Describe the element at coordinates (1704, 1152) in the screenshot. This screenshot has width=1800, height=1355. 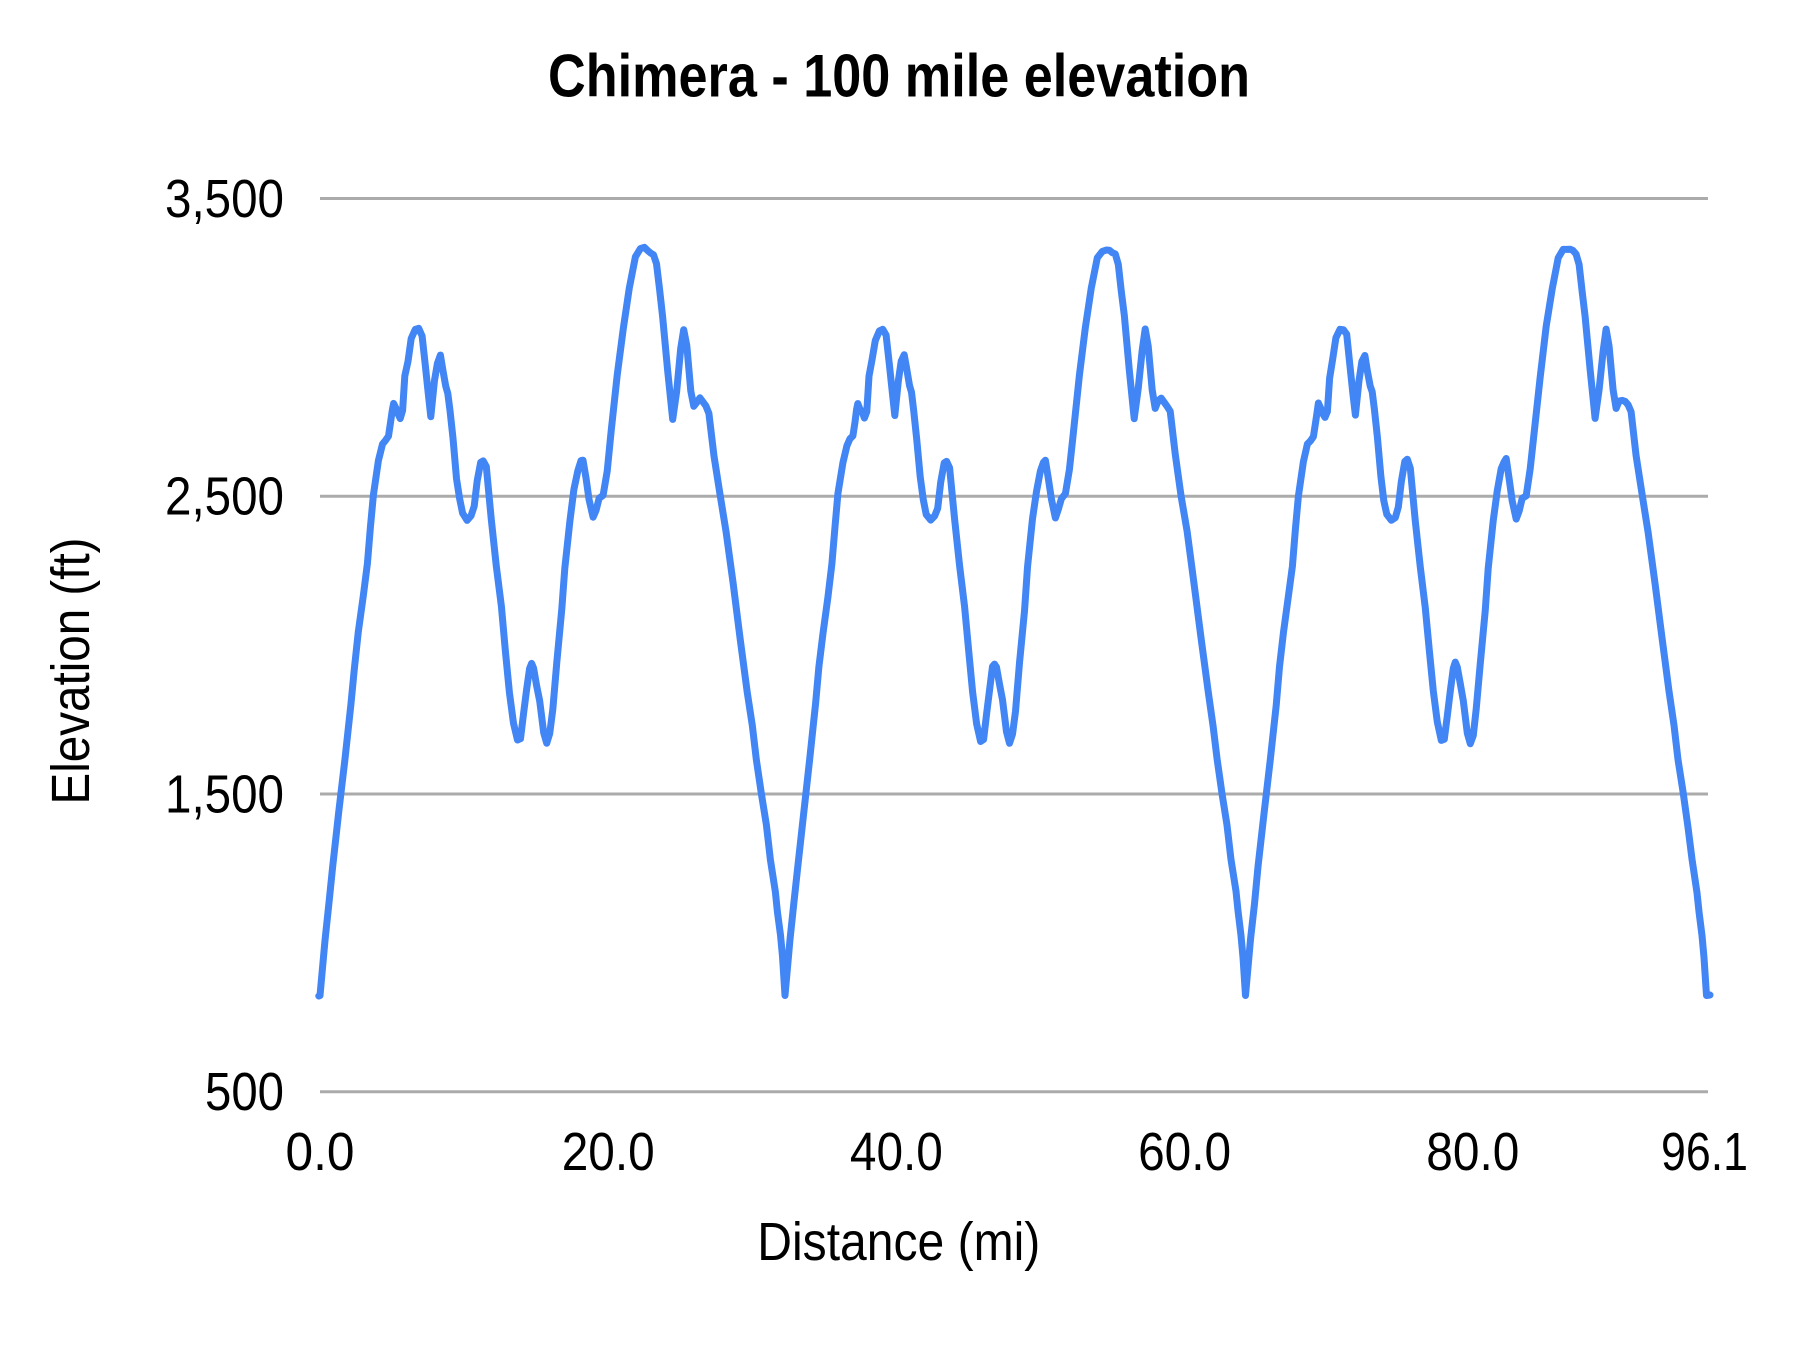
I see `svg-text: 96.1` at that location.